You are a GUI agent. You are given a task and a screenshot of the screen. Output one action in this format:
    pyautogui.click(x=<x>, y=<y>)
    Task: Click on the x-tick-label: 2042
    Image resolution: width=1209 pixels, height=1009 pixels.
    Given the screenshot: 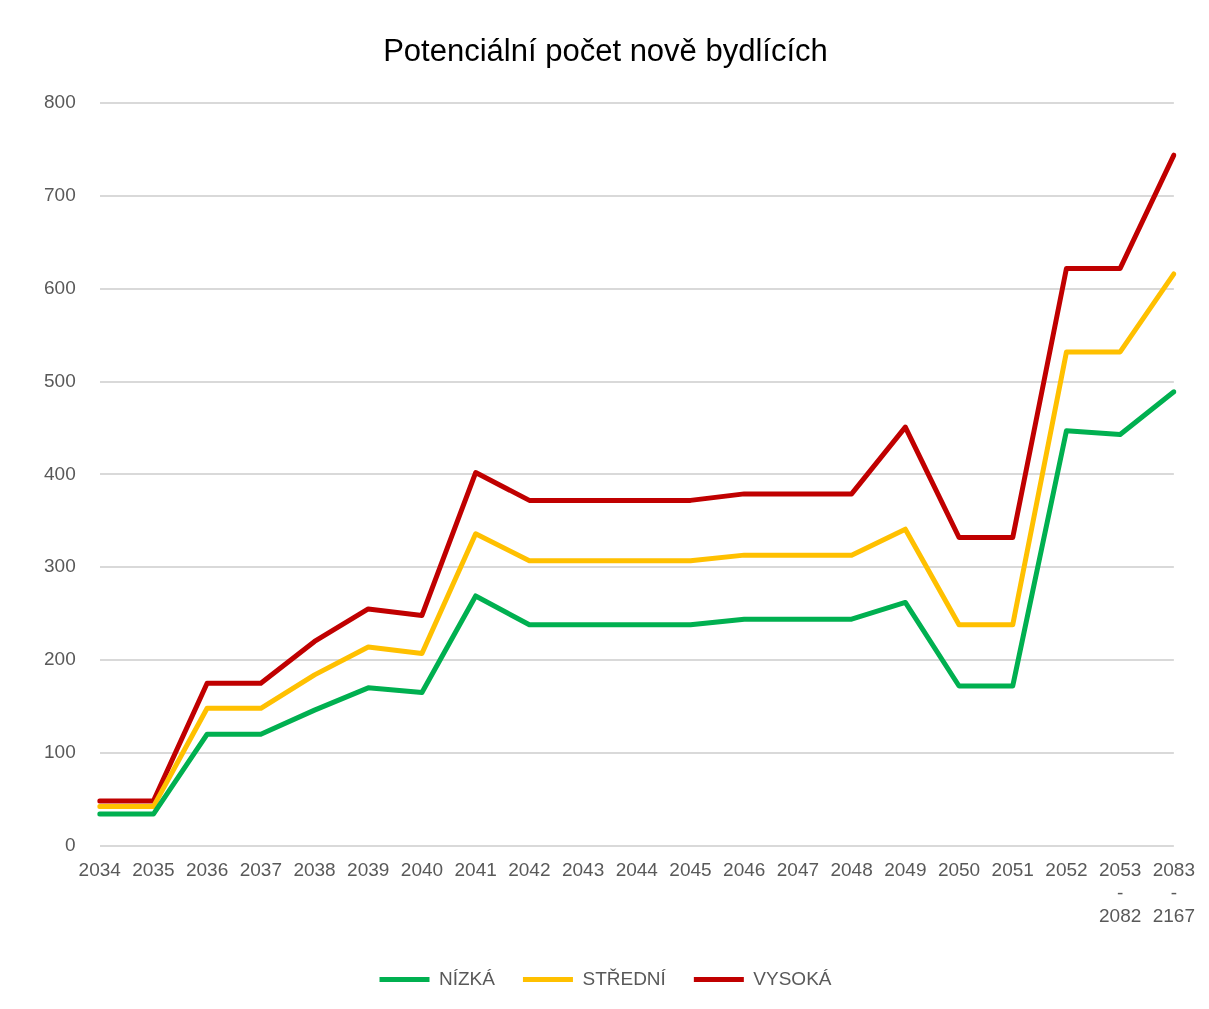 What is the action you would take?
    pyautogui.click(x=529, y=870)
    